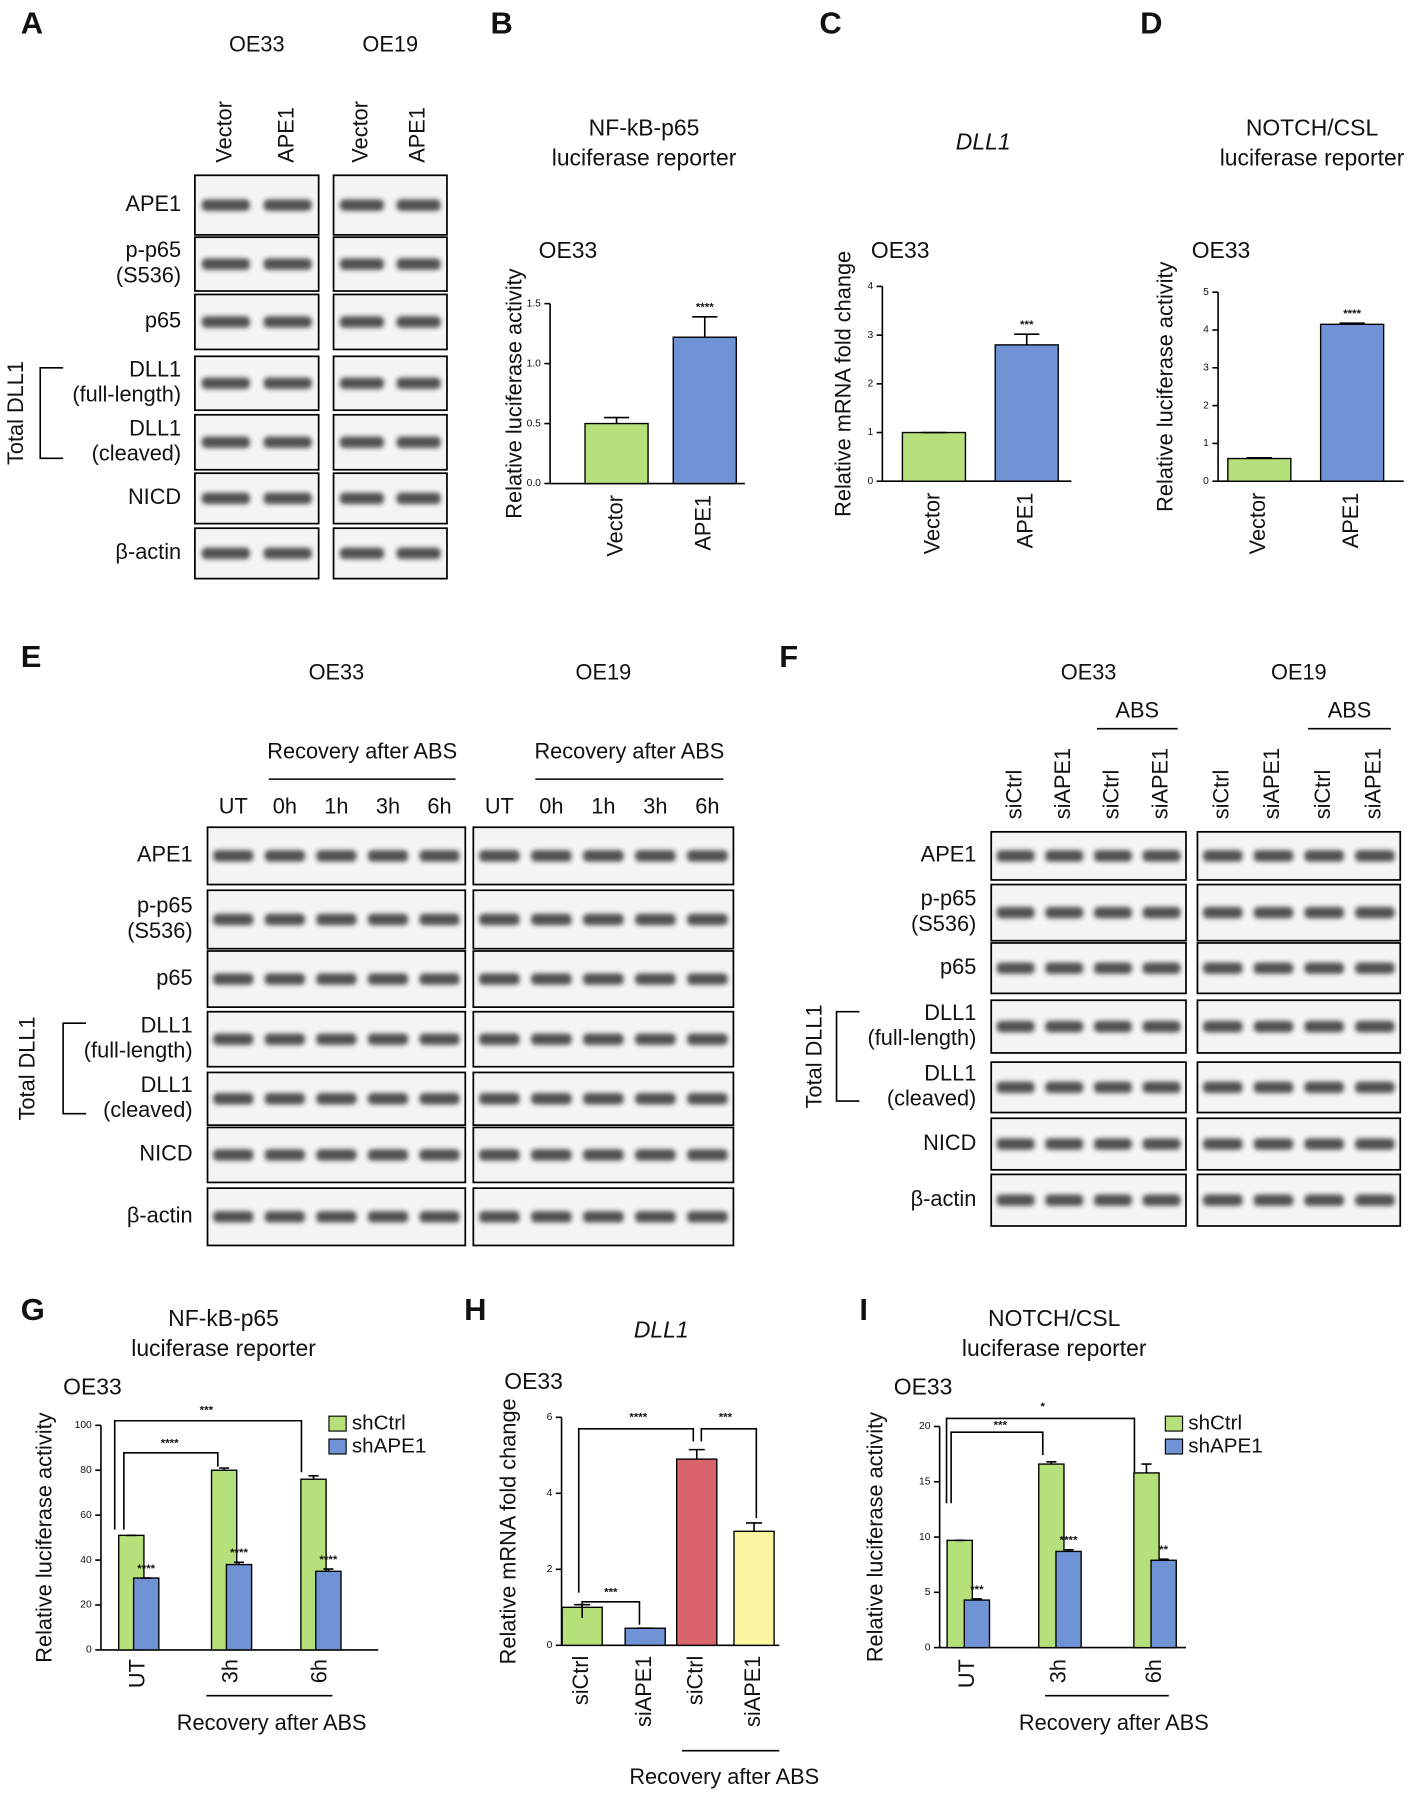 The width and height of the screenshot is (1421, 1800). Describe the element at coordinates (1215, 1423) in the screenshot. I see `legend-label: shCtrl` at that location.